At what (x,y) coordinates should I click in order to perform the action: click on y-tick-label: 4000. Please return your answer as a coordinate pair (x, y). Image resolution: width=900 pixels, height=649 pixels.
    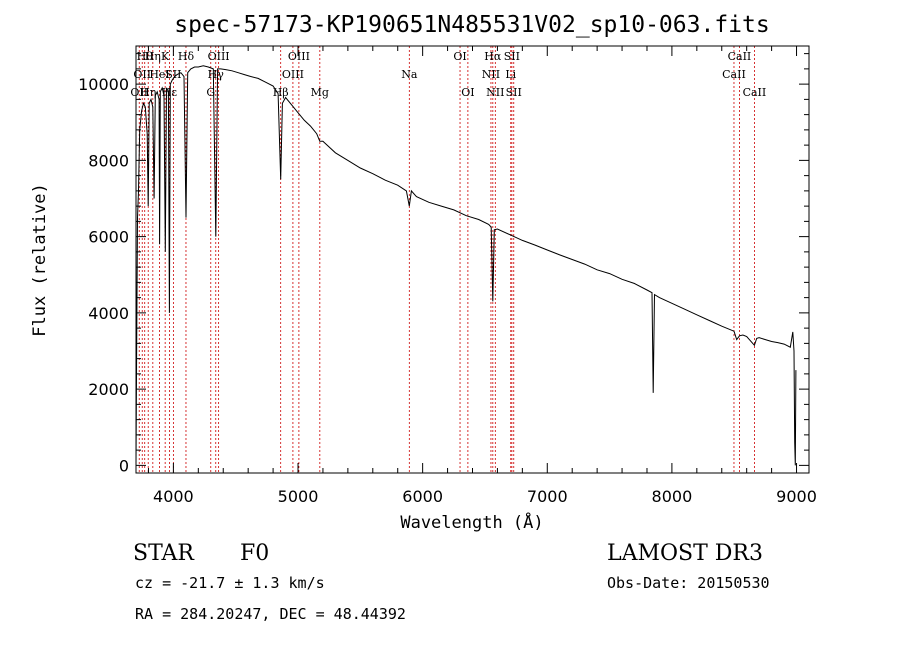
    Looking at the image, I should click on (108, 313).